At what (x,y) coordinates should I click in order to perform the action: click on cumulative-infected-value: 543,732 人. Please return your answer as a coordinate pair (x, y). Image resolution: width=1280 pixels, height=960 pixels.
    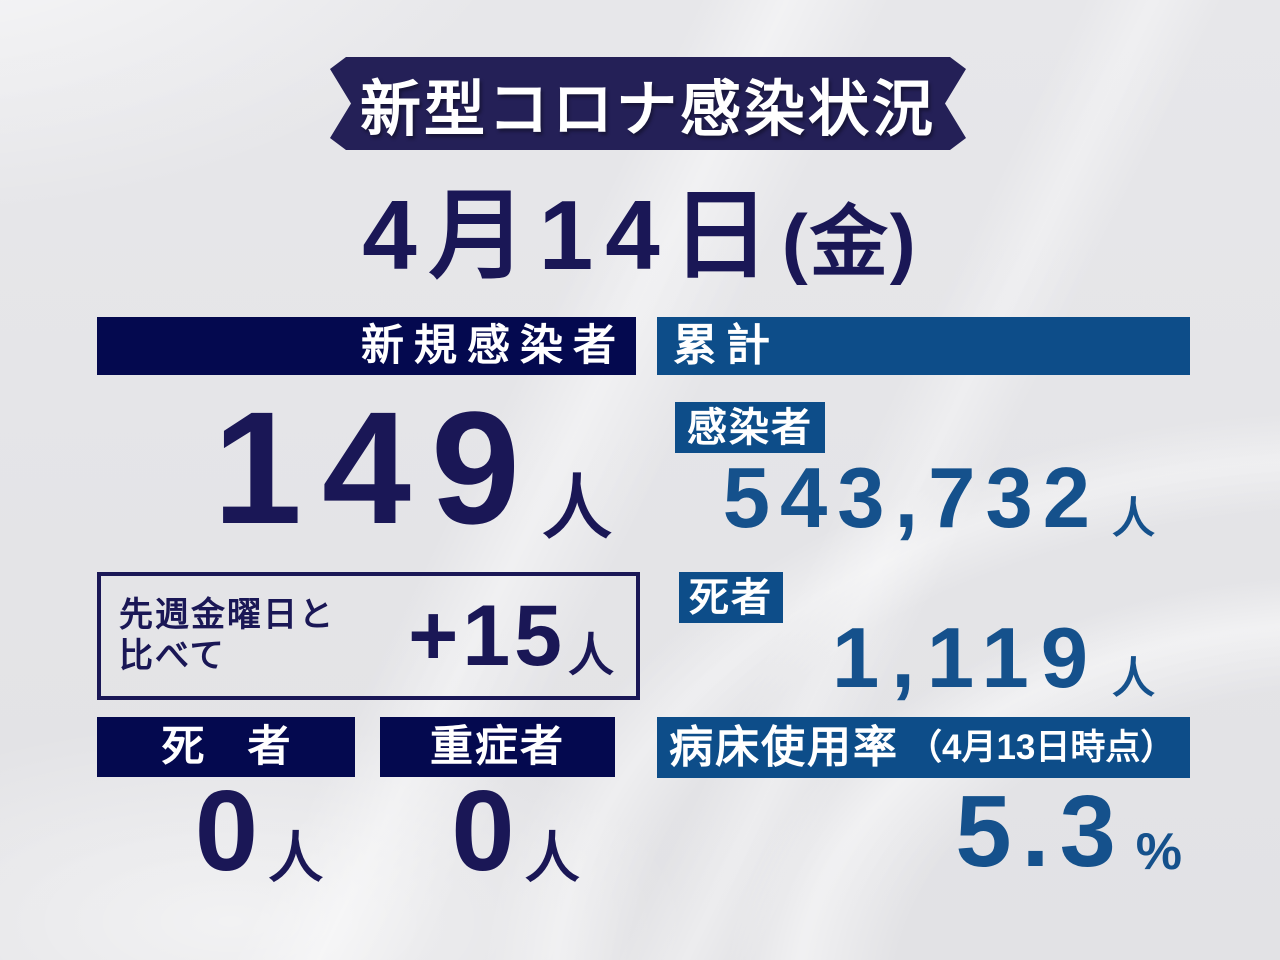
    Looking at the image, I should click on (905, 498).